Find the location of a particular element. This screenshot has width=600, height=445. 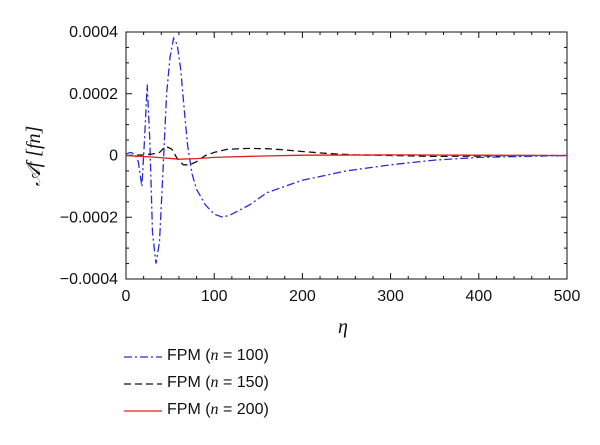

y-tick-label: −0.0004 is located at coordinates (89, 279).